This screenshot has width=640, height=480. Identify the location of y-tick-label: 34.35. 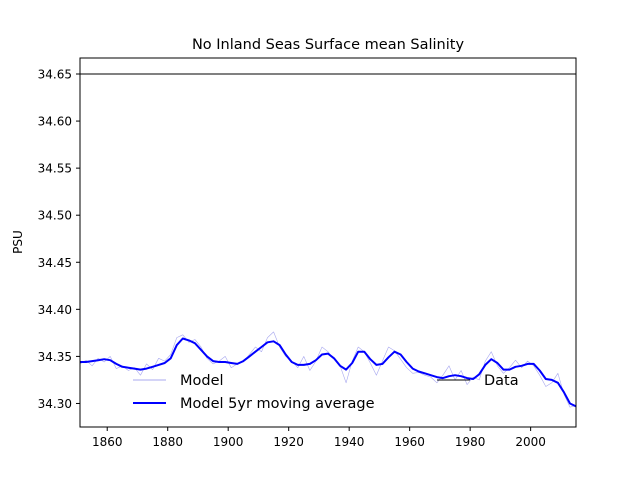
(55, 357).